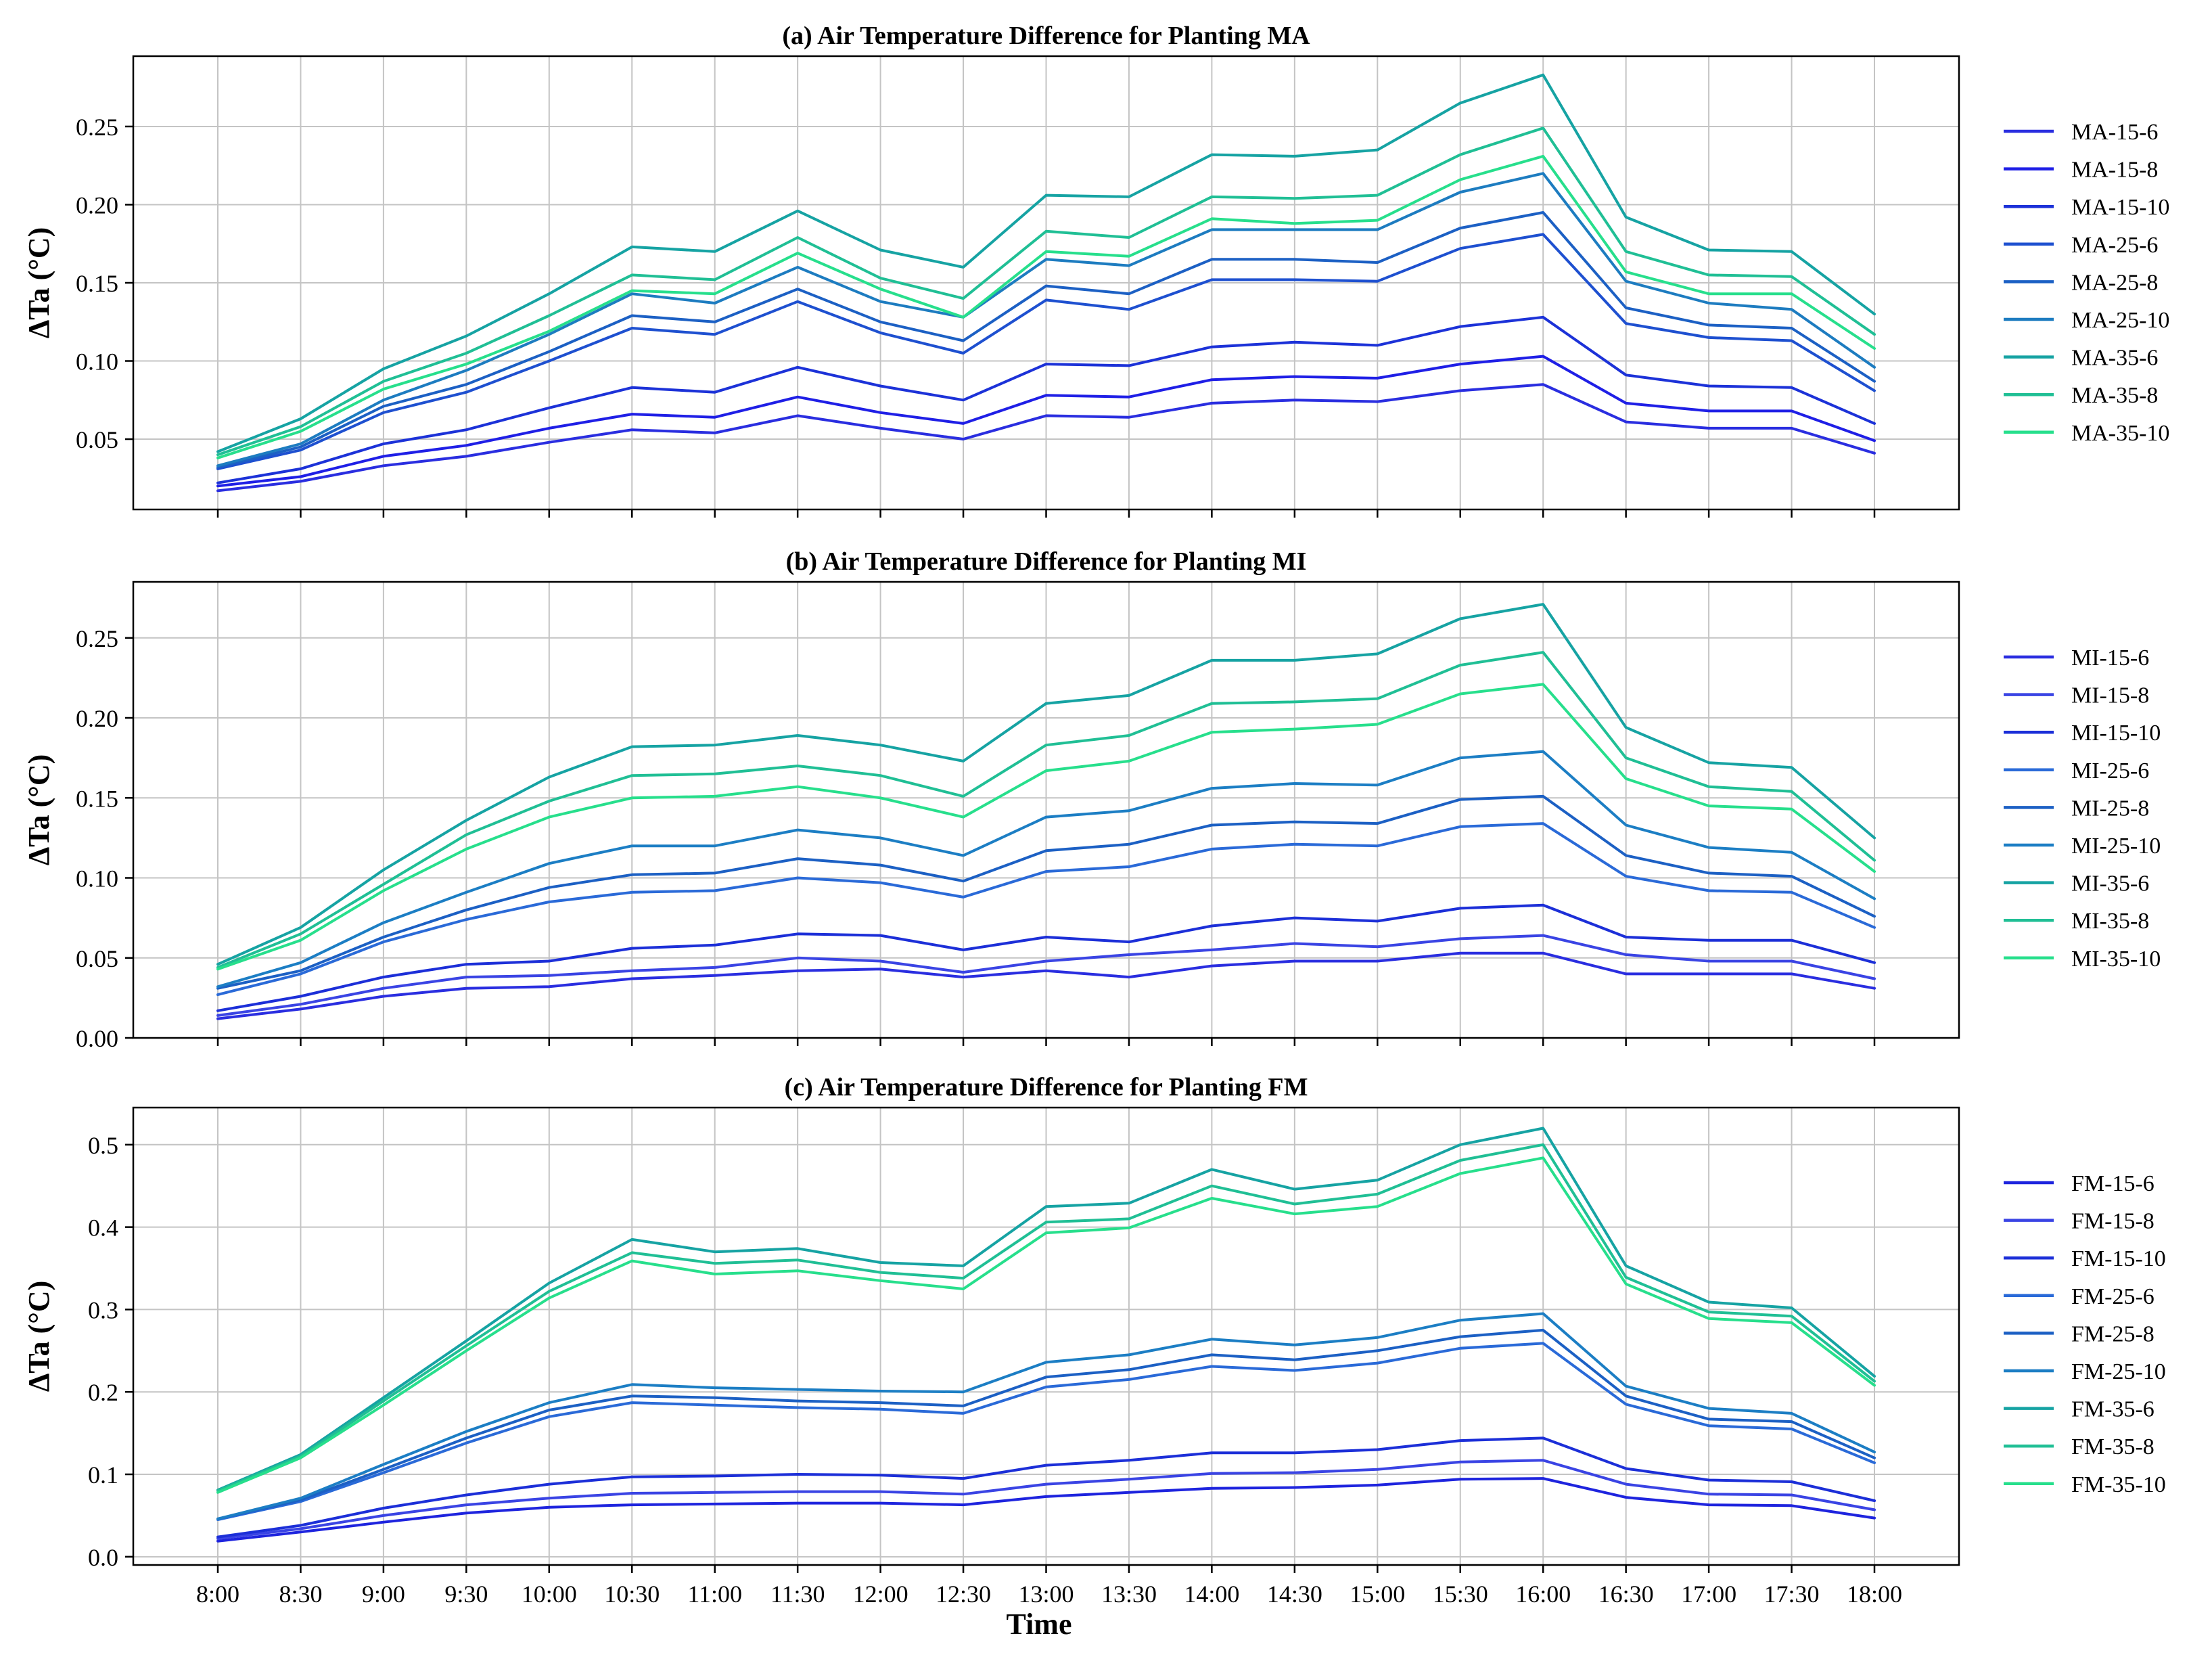 This screenshot has height=1657, width=2212. Describe the element at coordinates (466, 1594) in the screenshot. I see `x-tick-label: 9:30` at that location.